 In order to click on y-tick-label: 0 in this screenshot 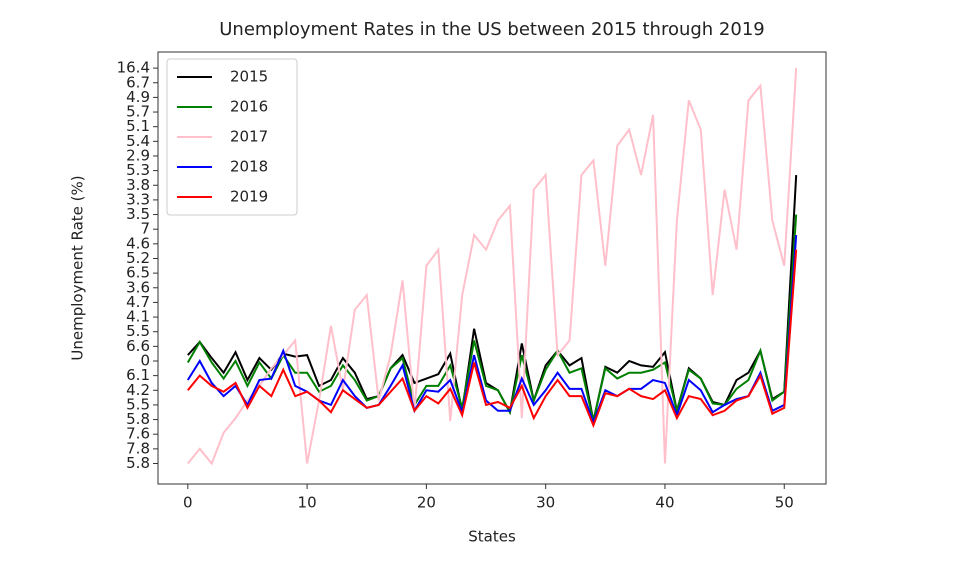, I will do `click(145, 360)`.